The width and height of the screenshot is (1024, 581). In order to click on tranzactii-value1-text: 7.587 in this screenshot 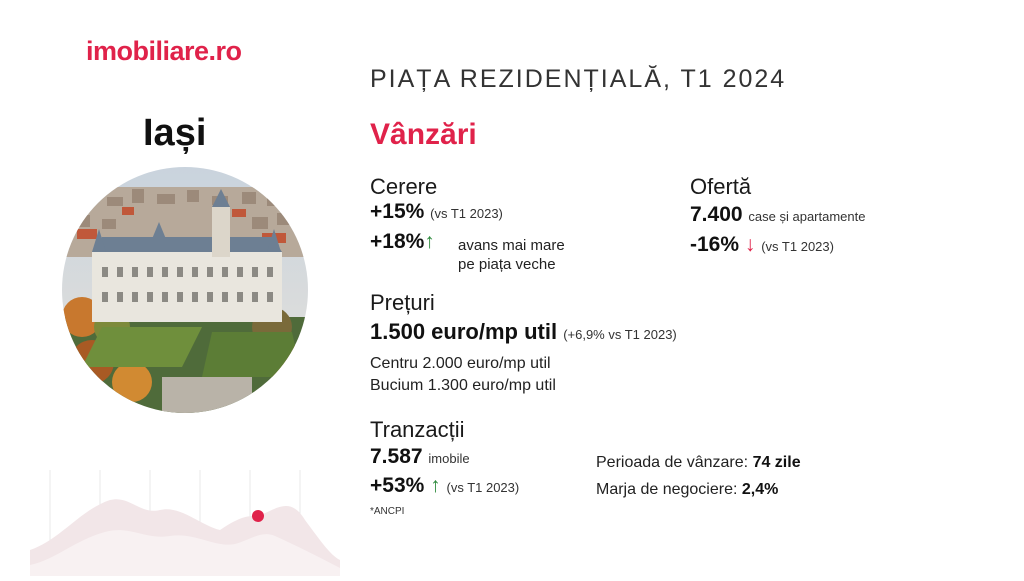, I will do `click(396, 456)`.